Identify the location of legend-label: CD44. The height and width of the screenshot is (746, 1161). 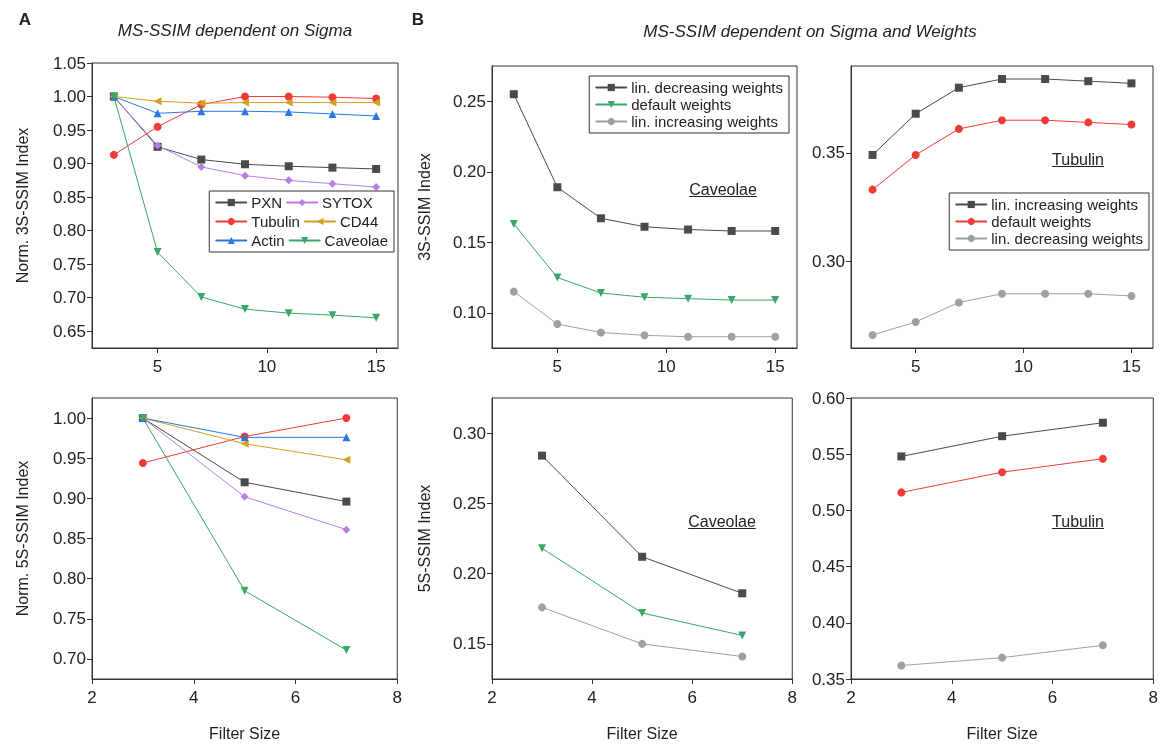
(359, 221).